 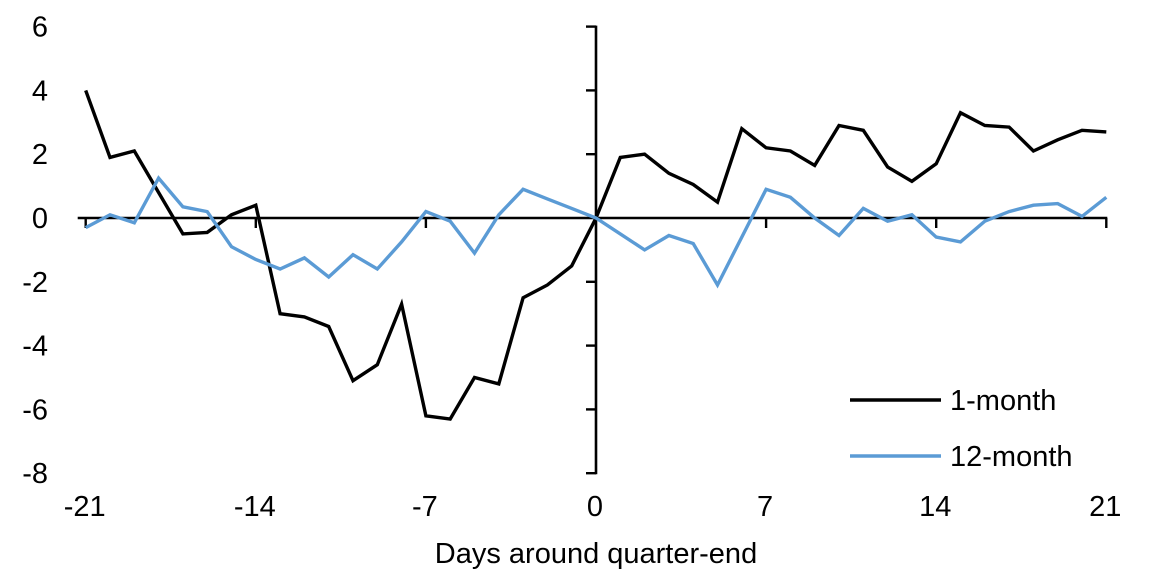 What do you see at coordinates (40, 155) in the screenshot?
I see `y-tick-label: 2` at bounding box center [40, 155].